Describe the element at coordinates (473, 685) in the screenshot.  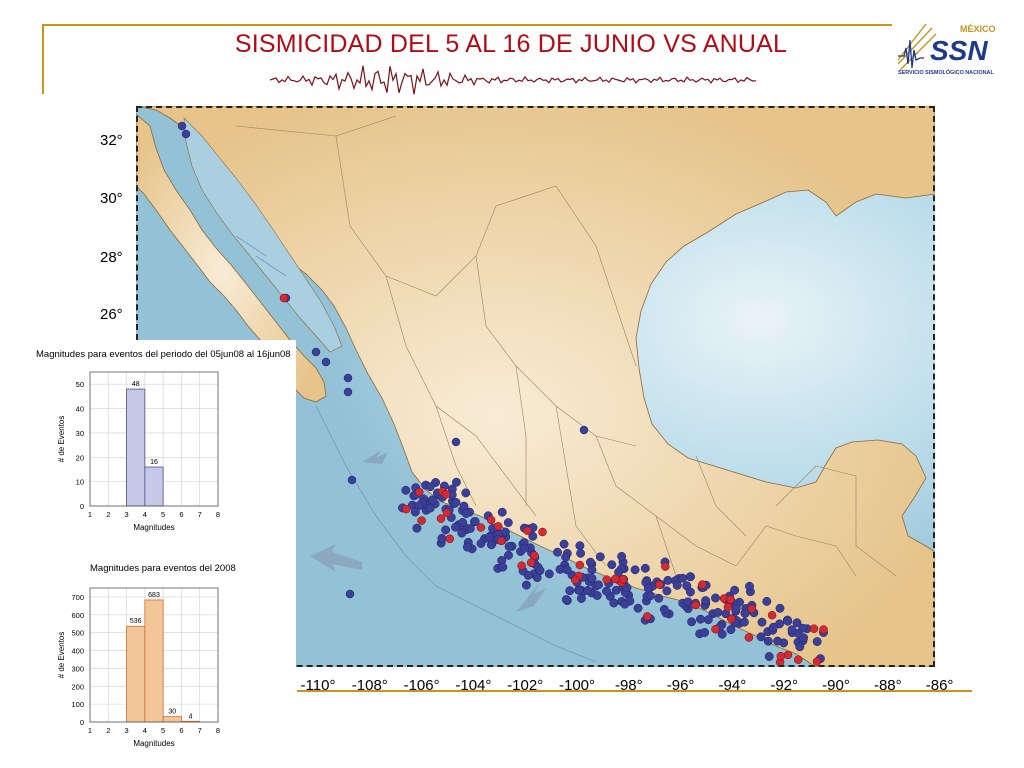
I see `lon-label: -104°` at that location.